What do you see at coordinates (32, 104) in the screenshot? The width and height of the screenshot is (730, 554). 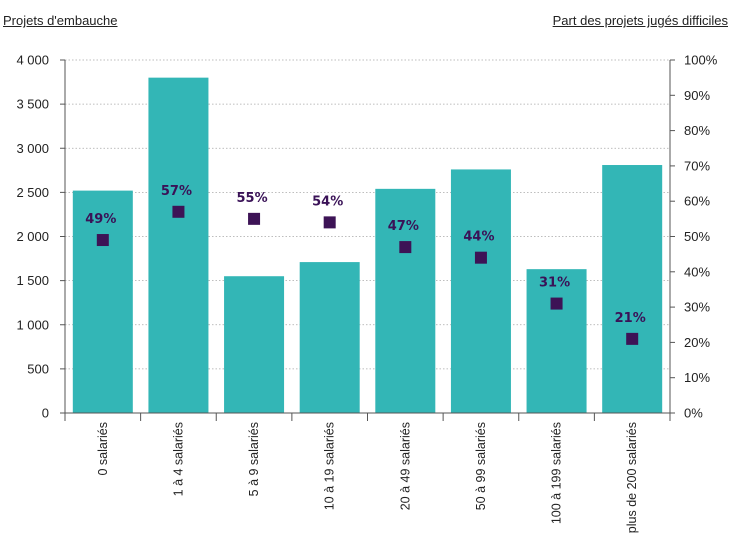 I see `left-tick-label: 3 500` at bounding box center [32, 104].